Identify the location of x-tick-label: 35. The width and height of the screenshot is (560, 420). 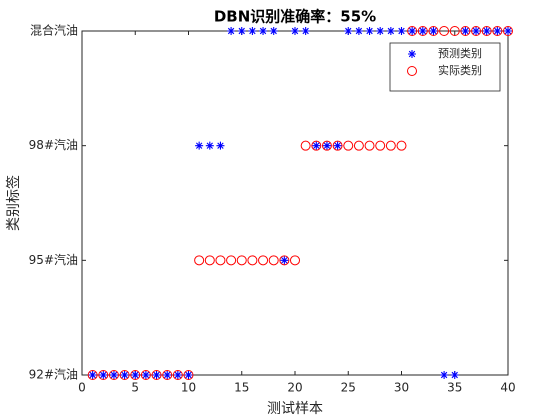
(454, 388).